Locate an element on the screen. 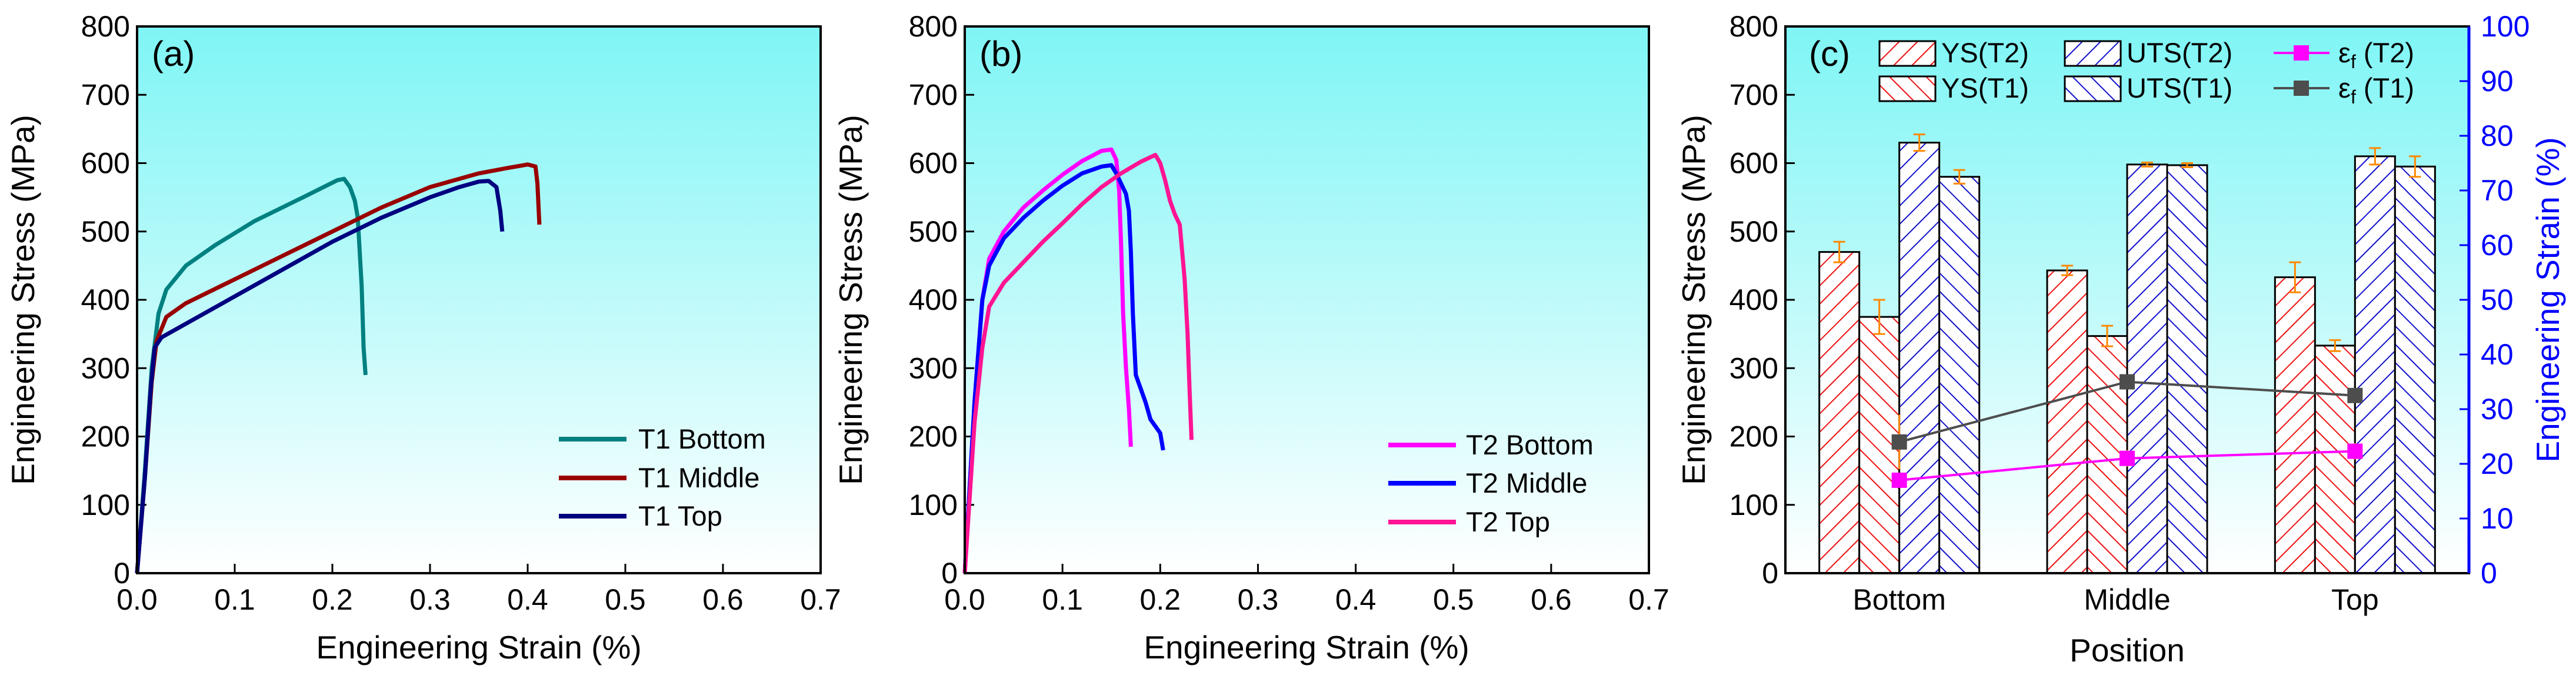 The image size is (2576, 679). legend-label-t2-top: T2 Top is located at coordinates (1508, 521).